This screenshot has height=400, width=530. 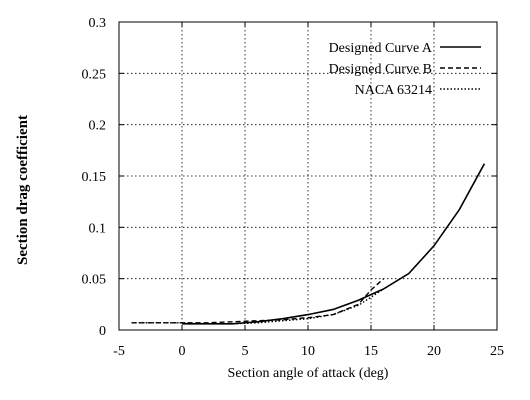 What do you see at coordinates (102, 331) in the screenshot?
I see `y-tick-label: 0` at bounding box center [102, 331].